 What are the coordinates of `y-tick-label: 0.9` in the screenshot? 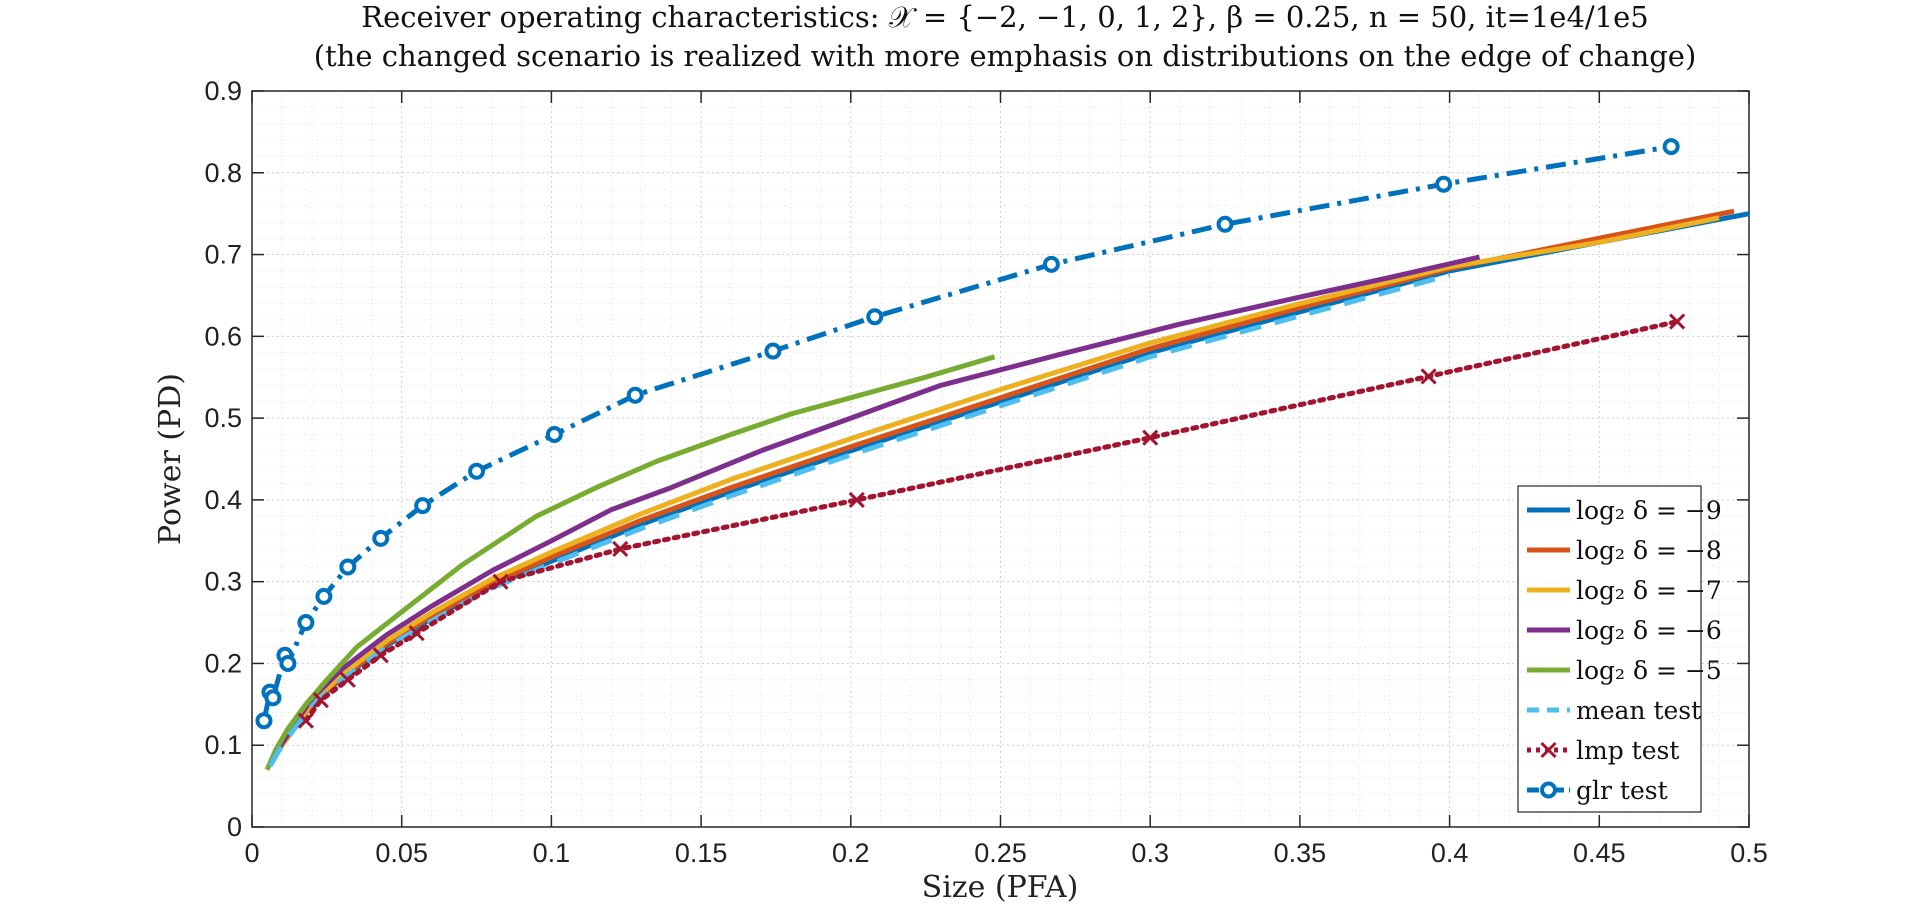 It's located at (223, 91).